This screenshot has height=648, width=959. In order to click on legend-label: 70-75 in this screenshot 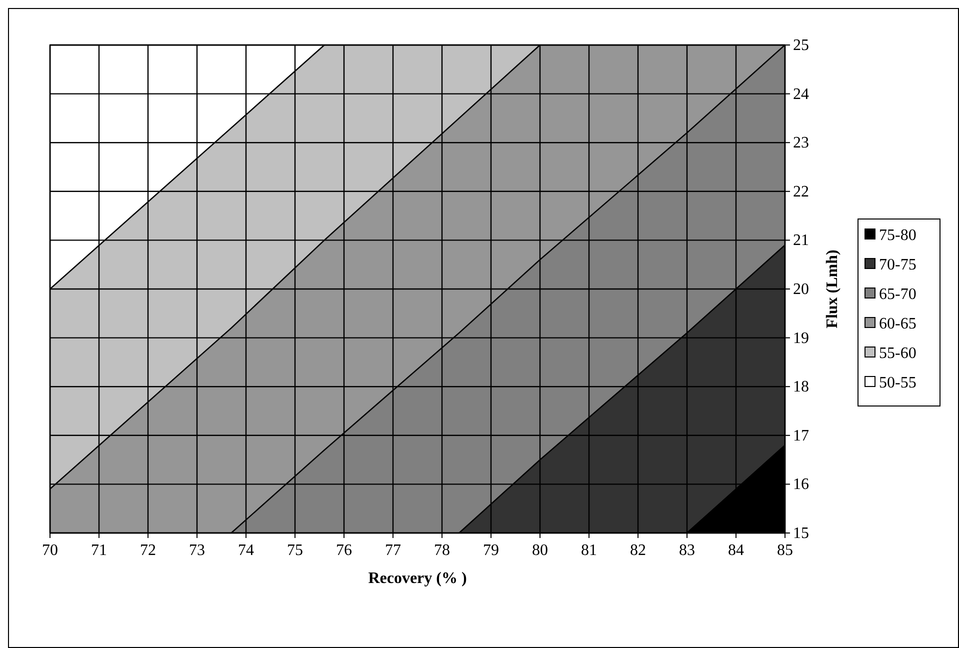, I will do `click(897, 265)`.